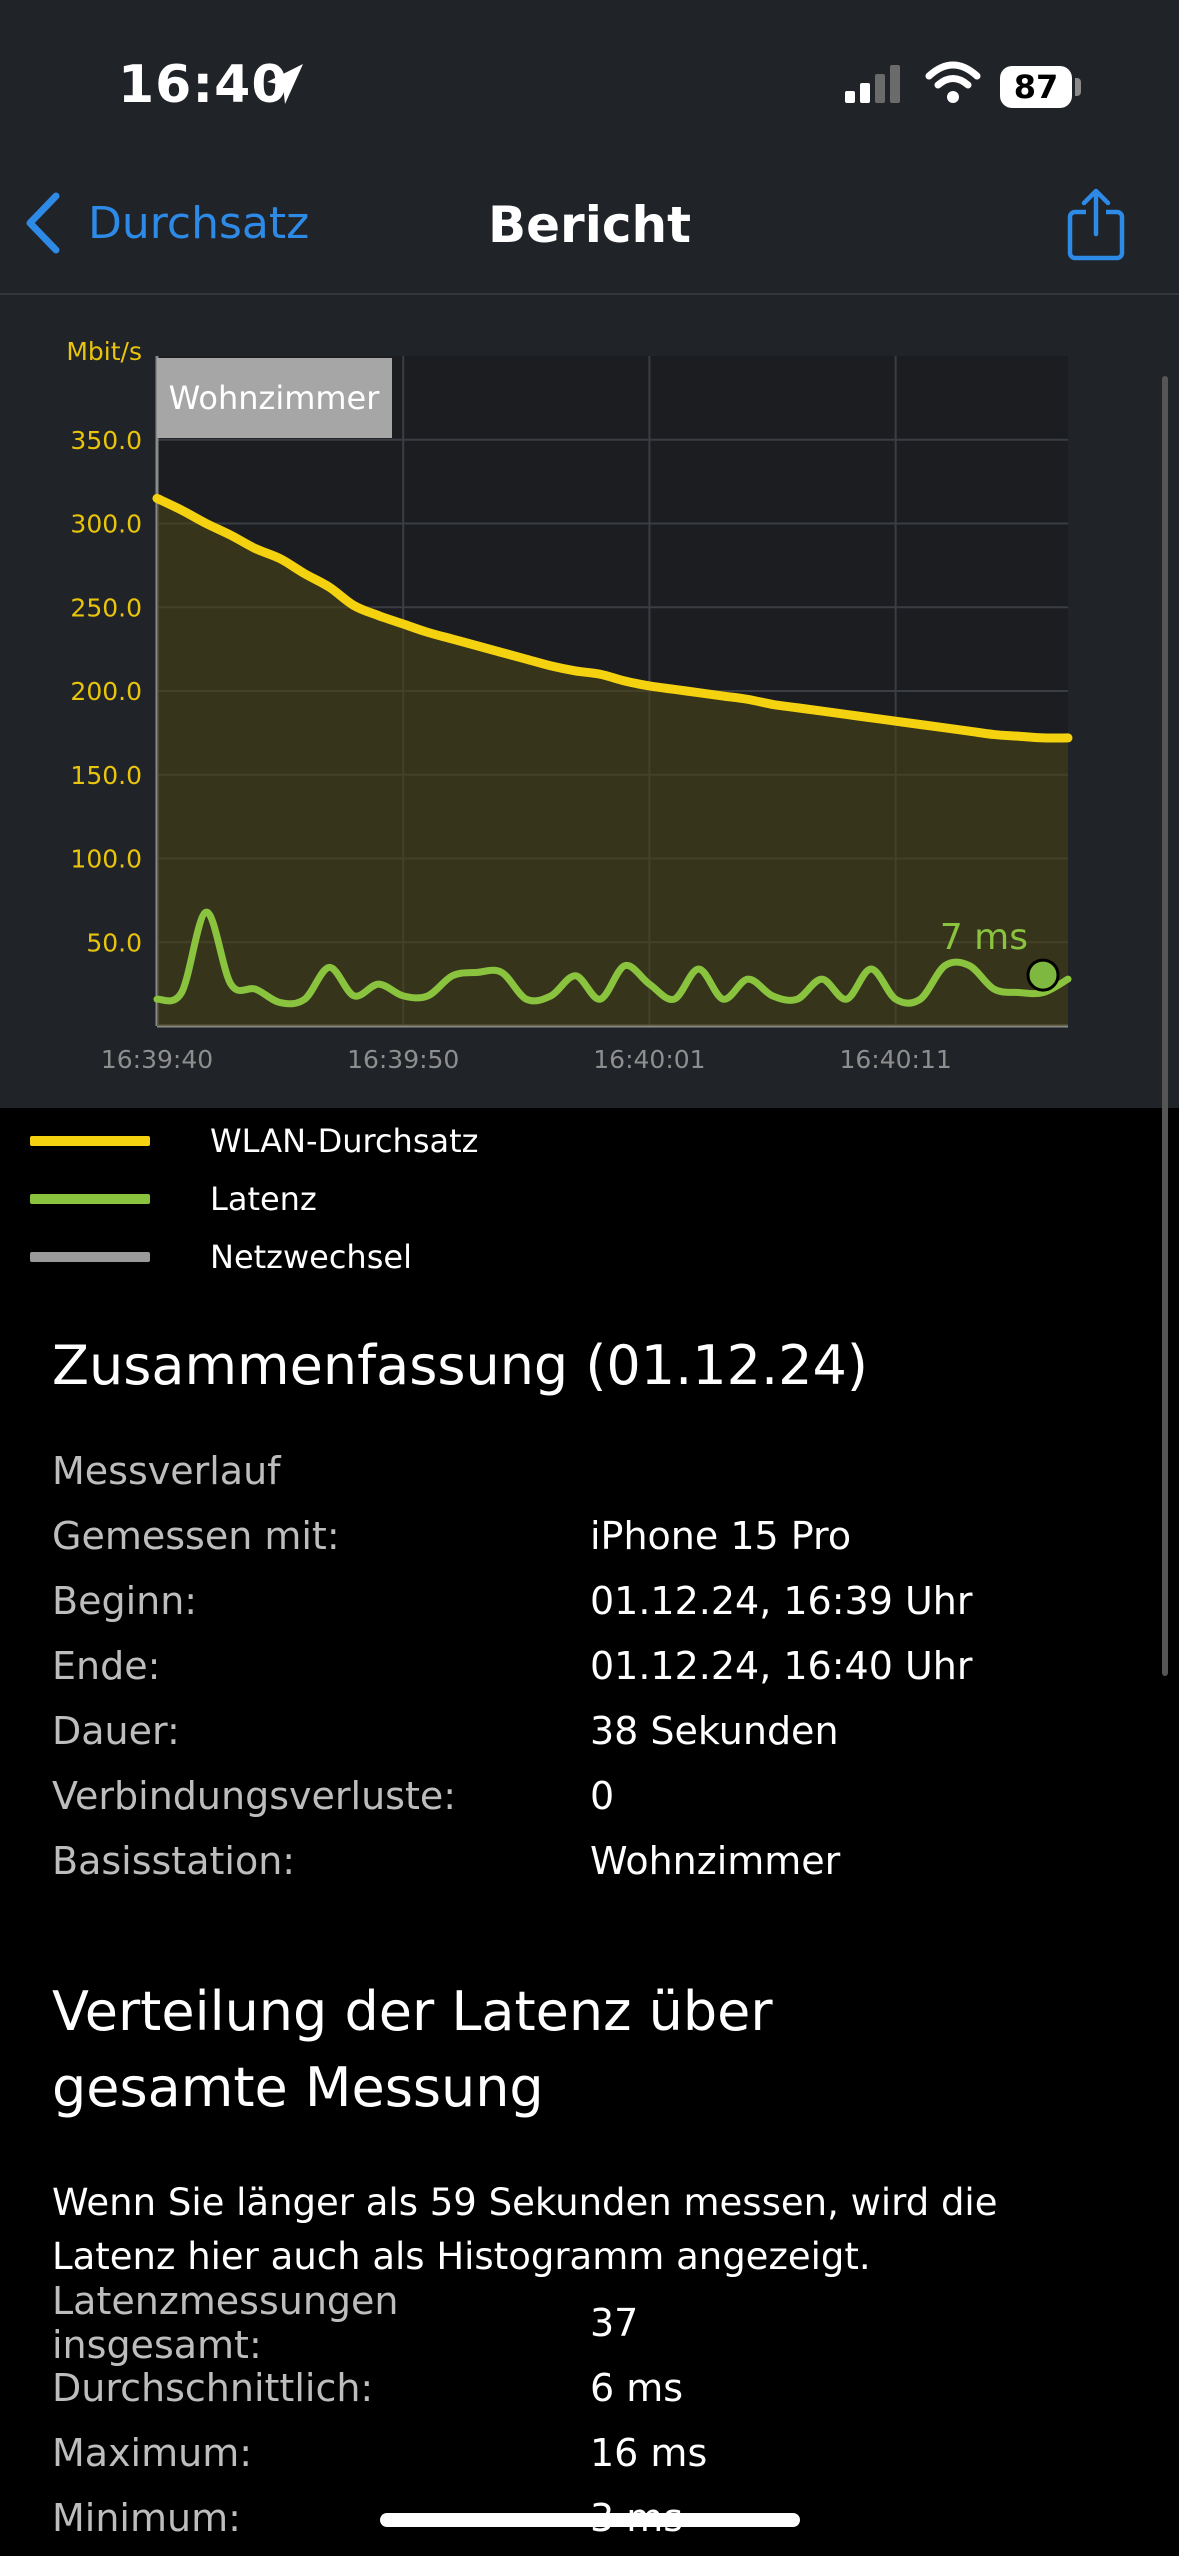  What do you see at coordinates (781, 1665) in the screenshot?
I see `row-value: 01.12.24, 16:40 Uhr` at bounding box center [781, 1665].